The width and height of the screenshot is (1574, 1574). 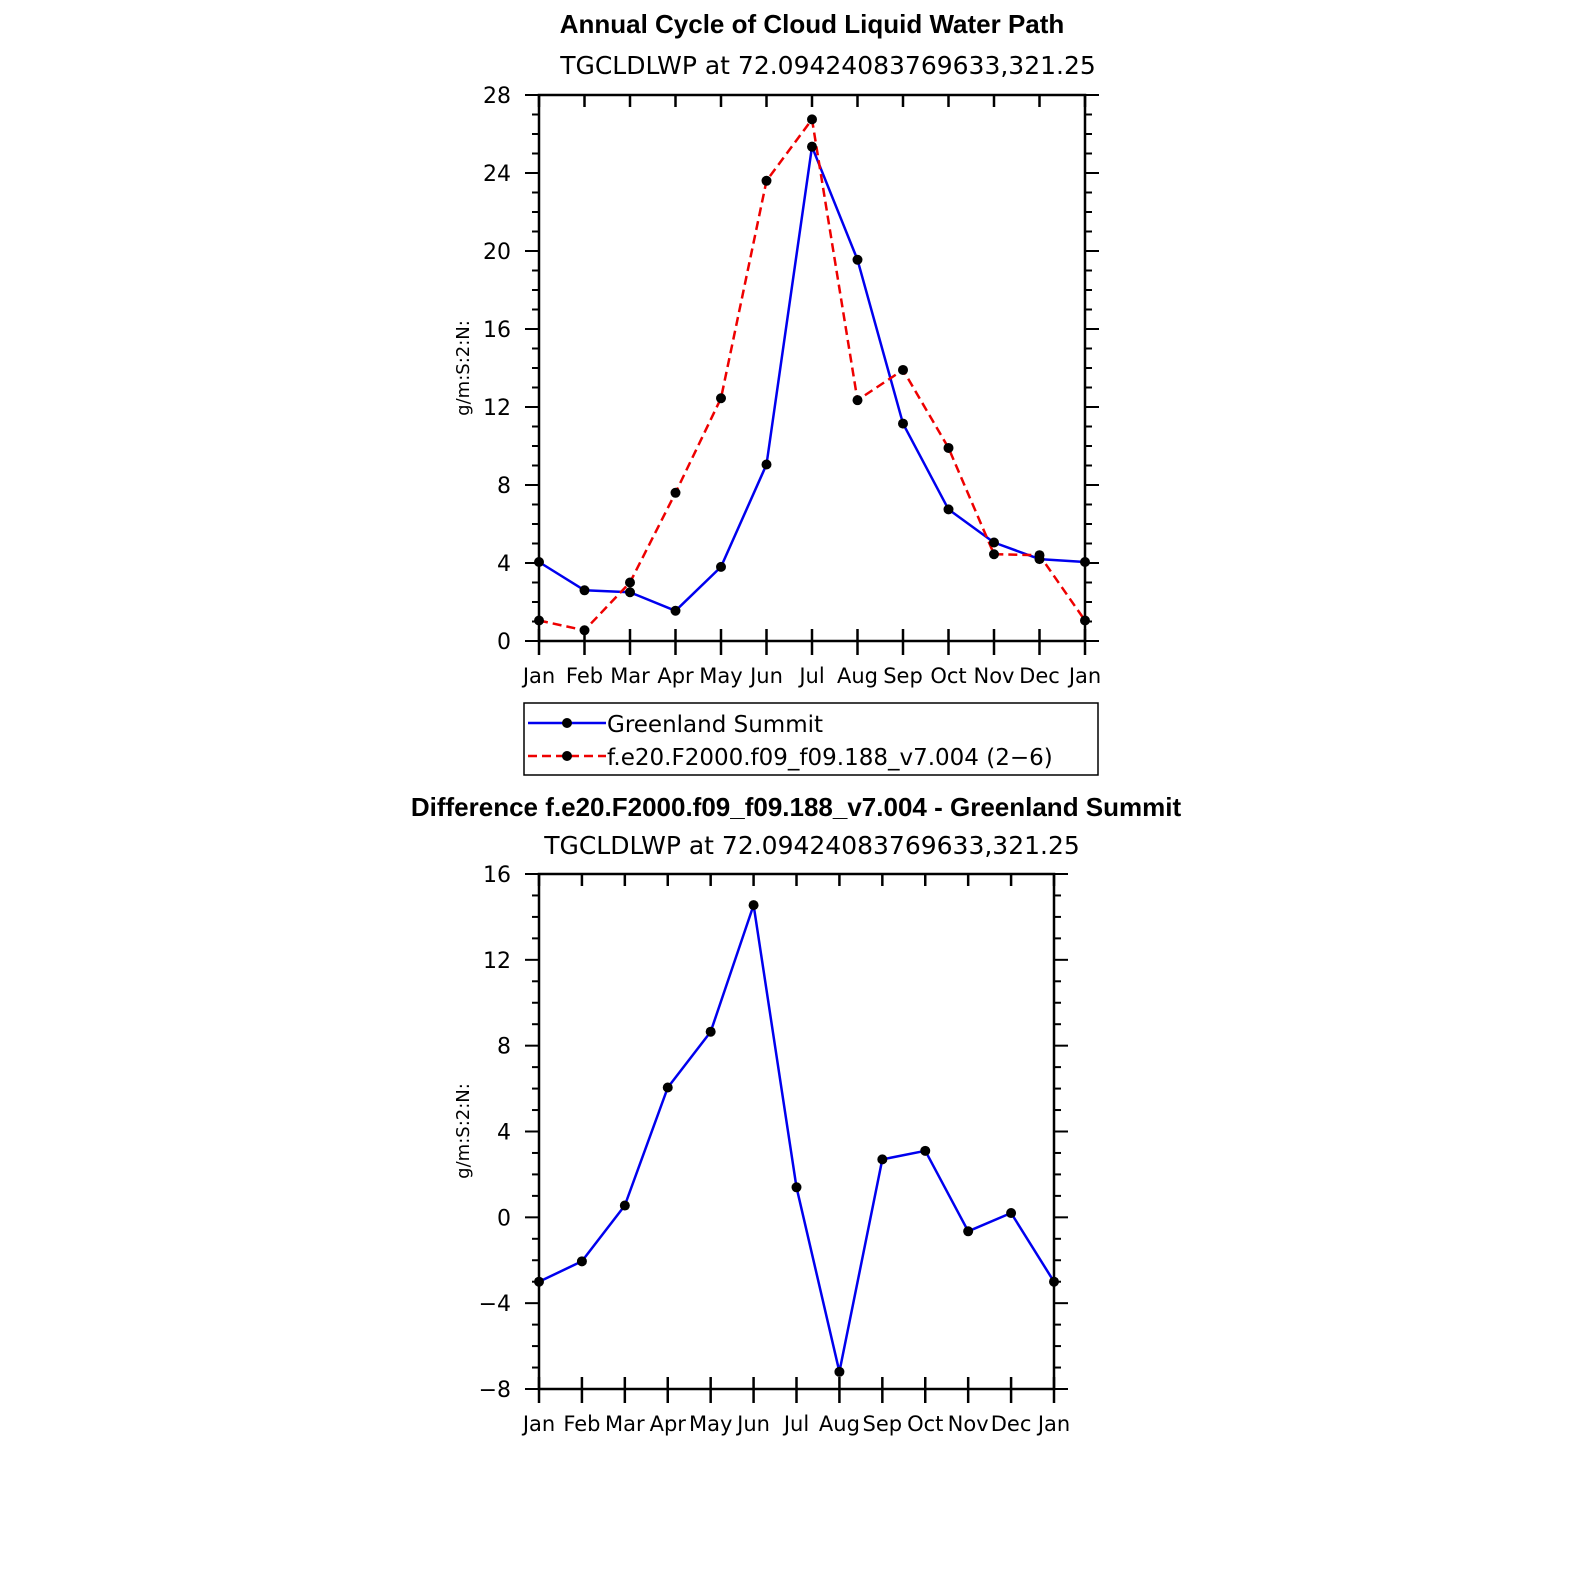 What do you see at coordinates (504, 1218) in the screenshot?
I see `bottom-y-tick-label: 0` at bounding box center [504, 1218].